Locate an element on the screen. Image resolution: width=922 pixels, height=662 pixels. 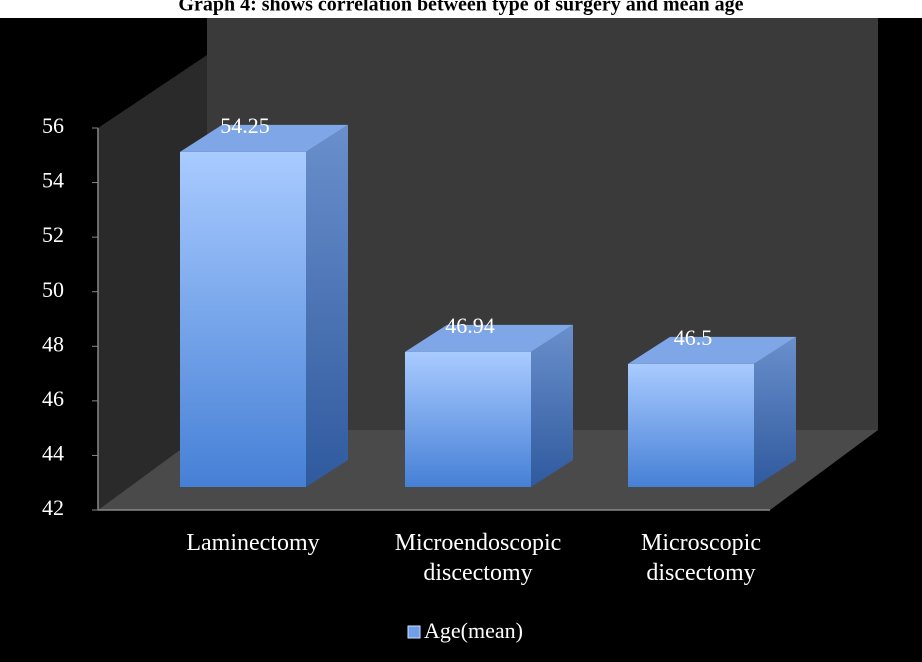
y-tick-label: 46 is located at coordinates (53, 398).